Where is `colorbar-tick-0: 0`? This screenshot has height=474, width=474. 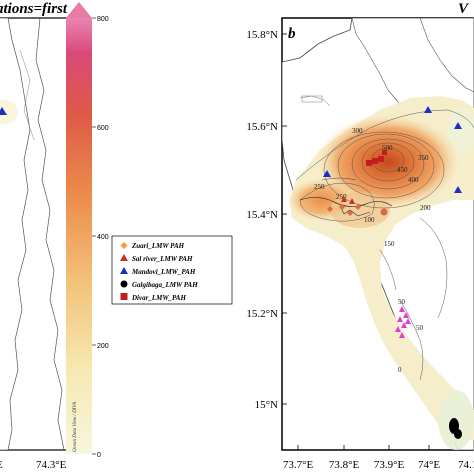
colorbar-tick-0: 0 is located at coordinates (99, 455).